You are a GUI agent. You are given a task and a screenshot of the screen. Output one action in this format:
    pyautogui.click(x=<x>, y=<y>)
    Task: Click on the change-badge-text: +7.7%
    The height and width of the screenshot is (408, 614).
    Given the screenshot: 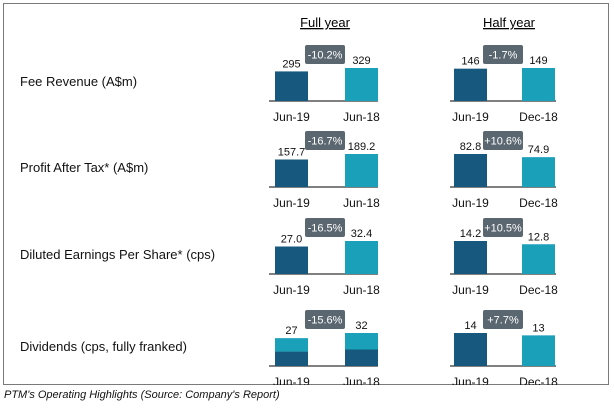 What is the action you would take?
    pyautogui.click(x=503, y=321)
    